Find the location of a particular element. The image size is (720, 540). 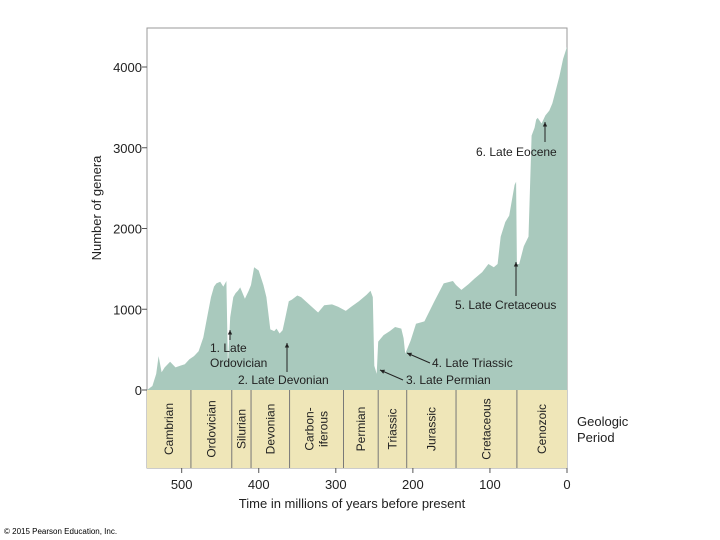

period-label: Carbon-iferous is located at coordinates (317, 428).